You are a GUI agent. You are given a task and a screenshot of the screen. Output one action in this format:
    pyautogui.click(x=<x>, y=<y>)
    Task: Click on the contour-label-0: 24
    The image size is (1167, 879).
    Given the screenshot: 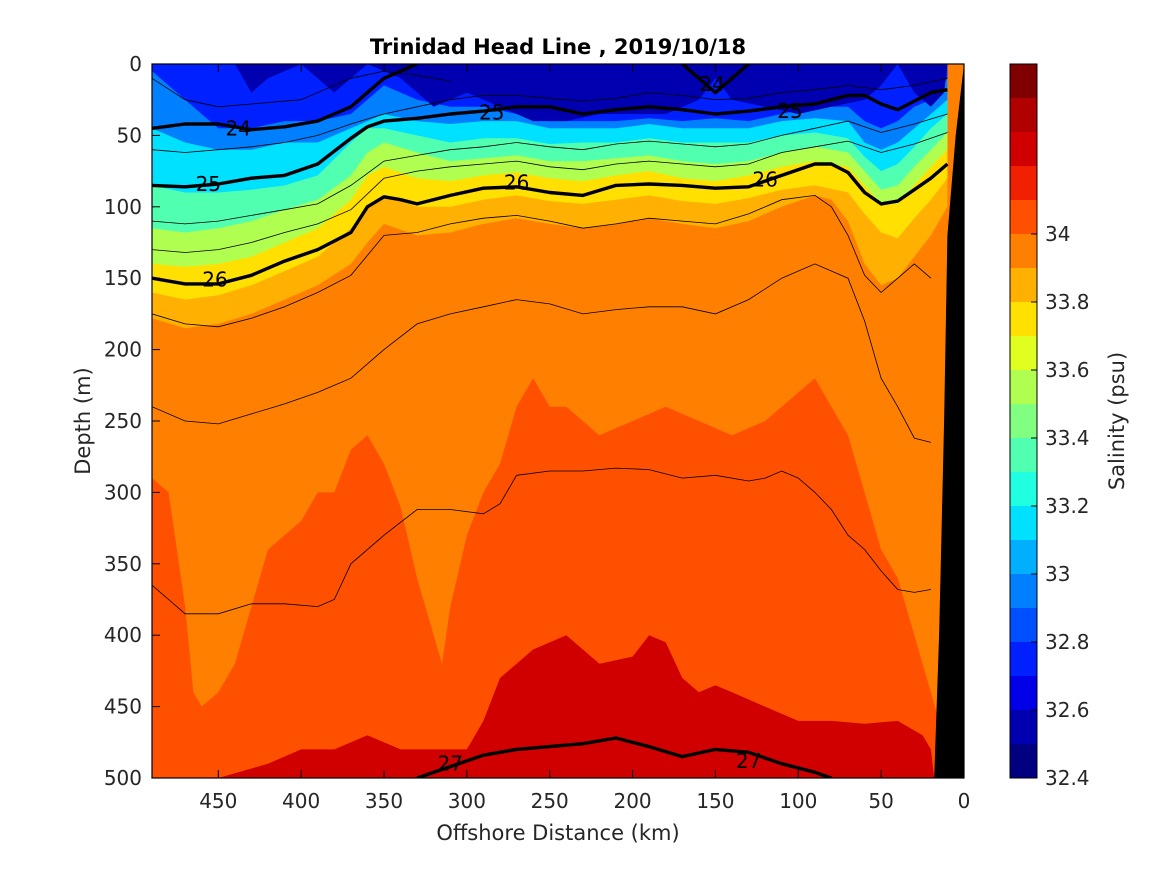 What is the action you would take?
    pyautogui.click(x=237, y=128)
    